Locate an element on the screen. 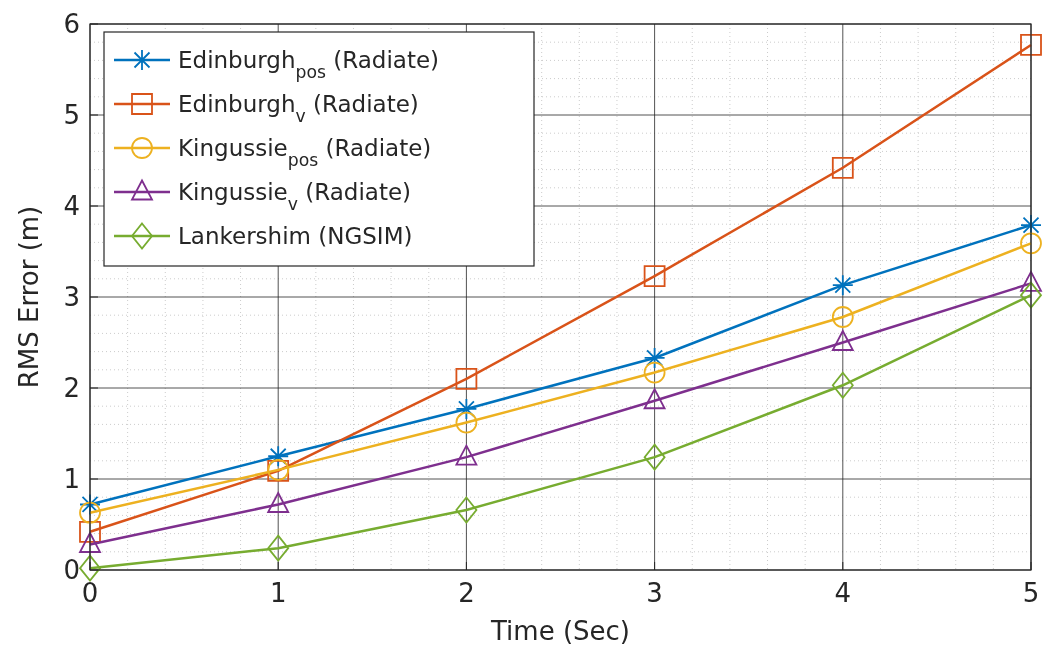  legend-label: Kingussie$_{v}$ (Radiate) is located at coordinates (295, 196).